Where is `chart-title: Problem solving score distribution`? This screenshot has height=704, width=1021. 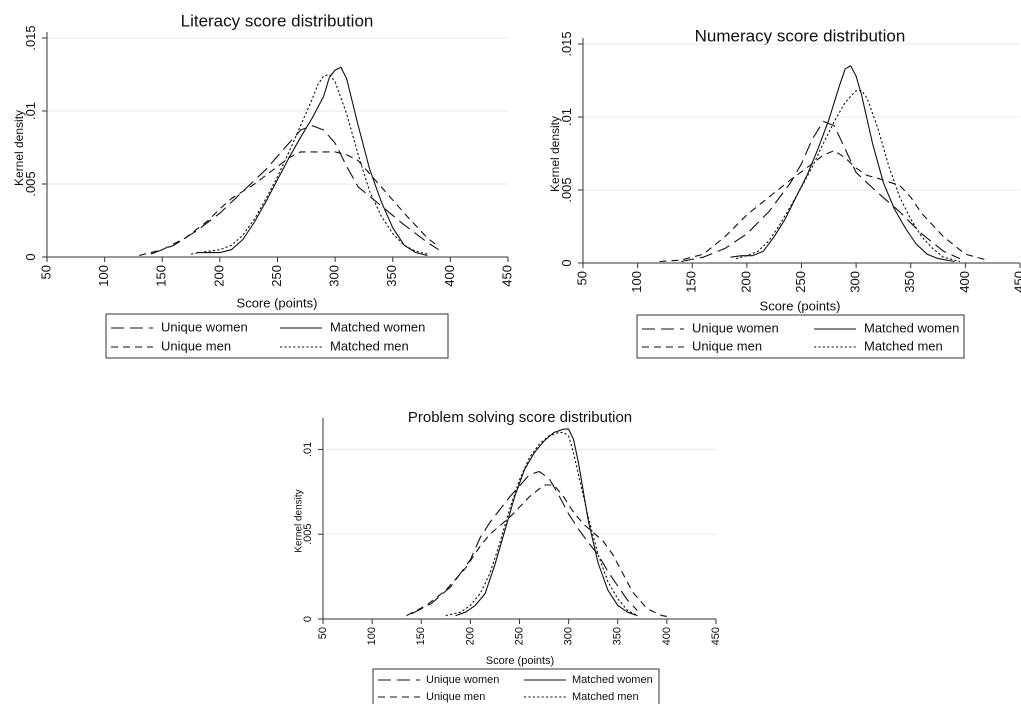 chart-title: Problem solving score distribution is located at coordinates (520, 417).